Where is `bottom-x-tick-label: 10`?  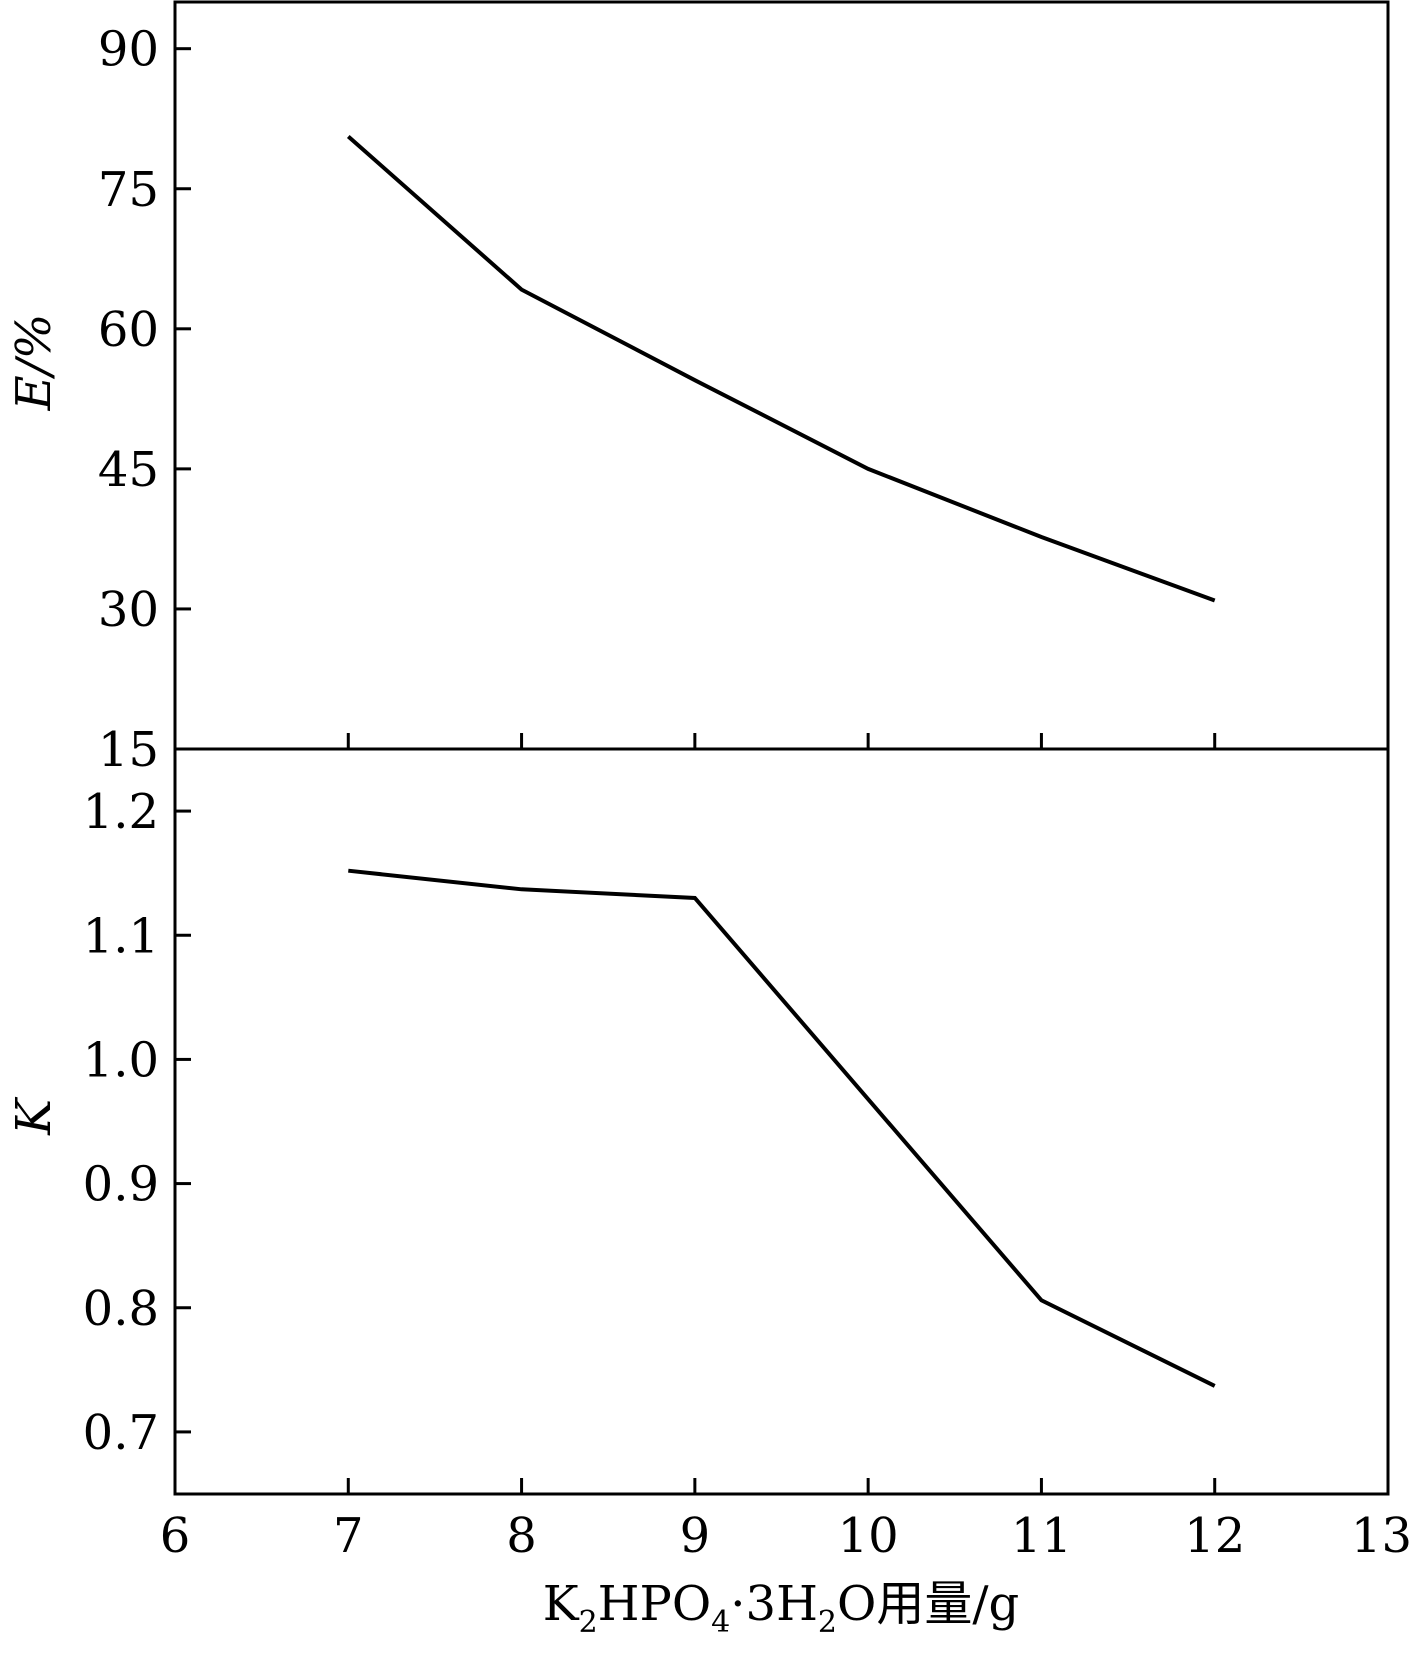
bottom-x-tick-label: 10 is located at coordinates (868, 1536).